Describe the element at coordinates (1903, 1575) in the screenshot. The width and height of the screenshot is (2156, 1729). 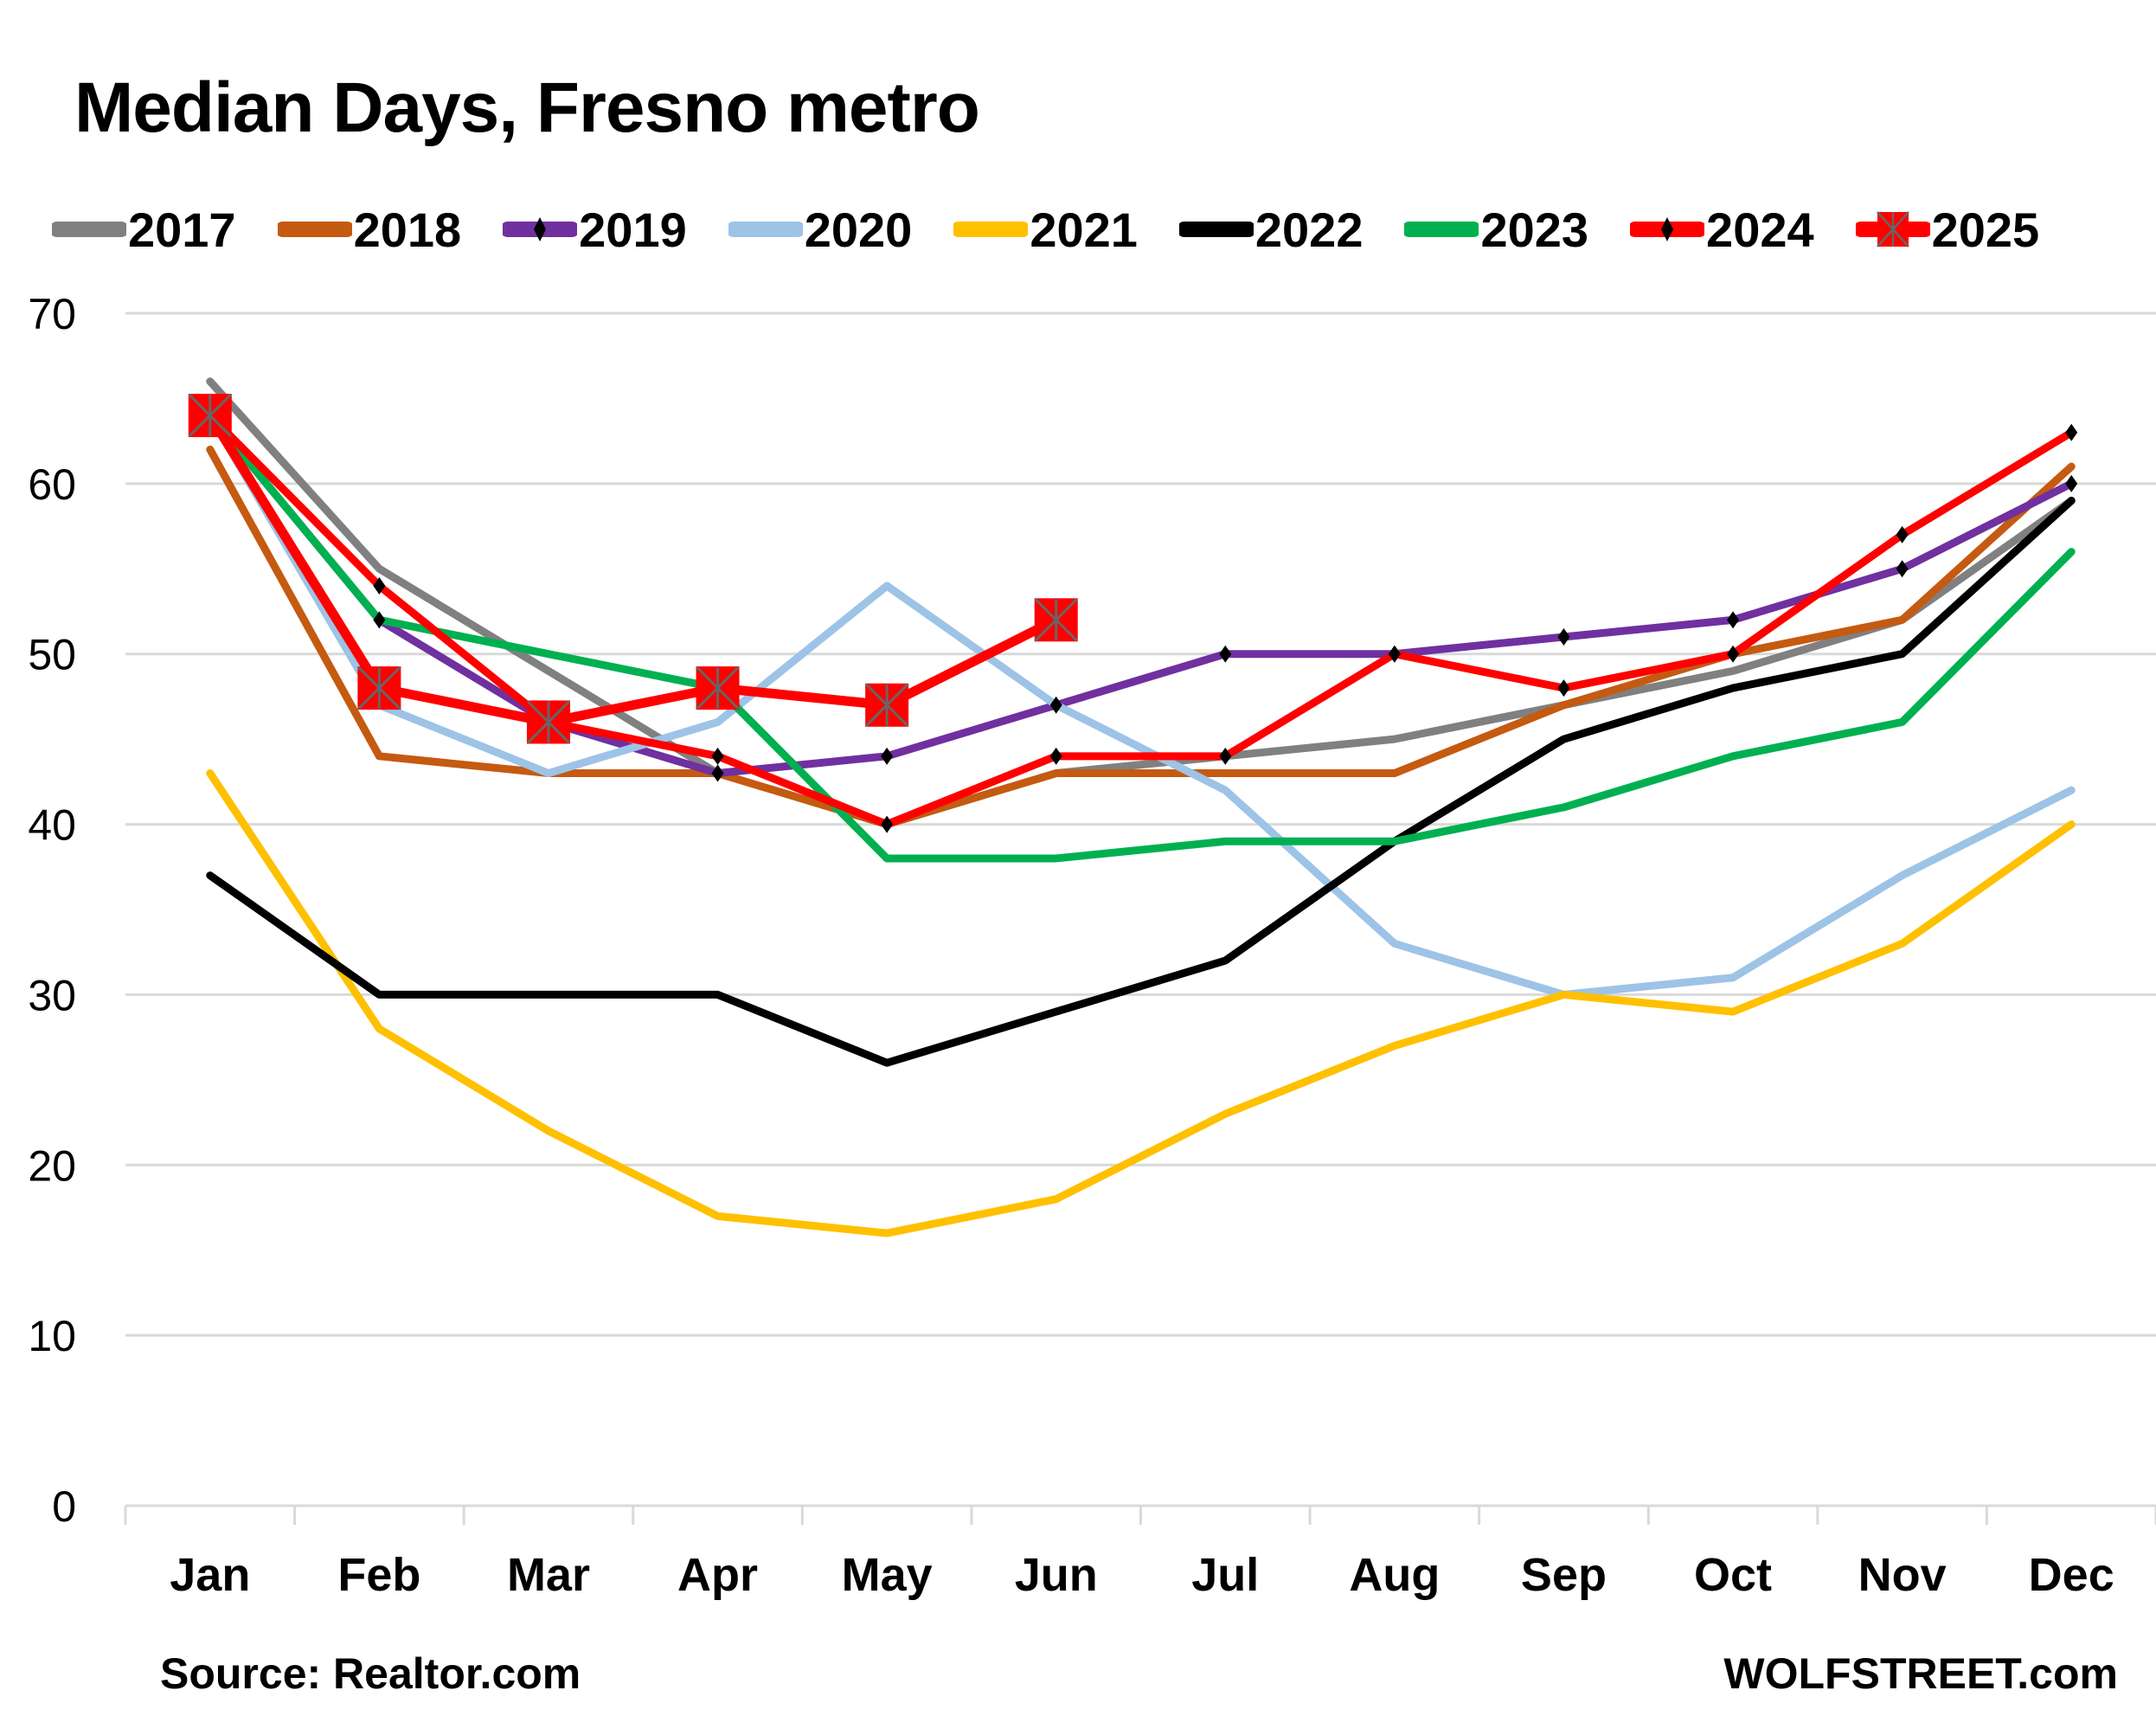
I see `x-tick-label: Nov` at that location.